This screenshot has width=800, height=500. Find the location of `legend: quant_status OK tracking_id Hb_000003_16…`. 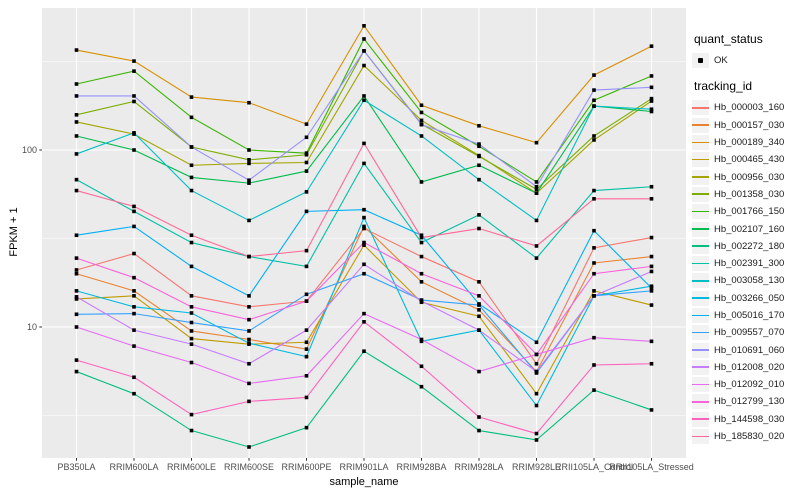

legend: quant_status OK tracking_id Hb_000003_16… is located at coordinates (746, 240).